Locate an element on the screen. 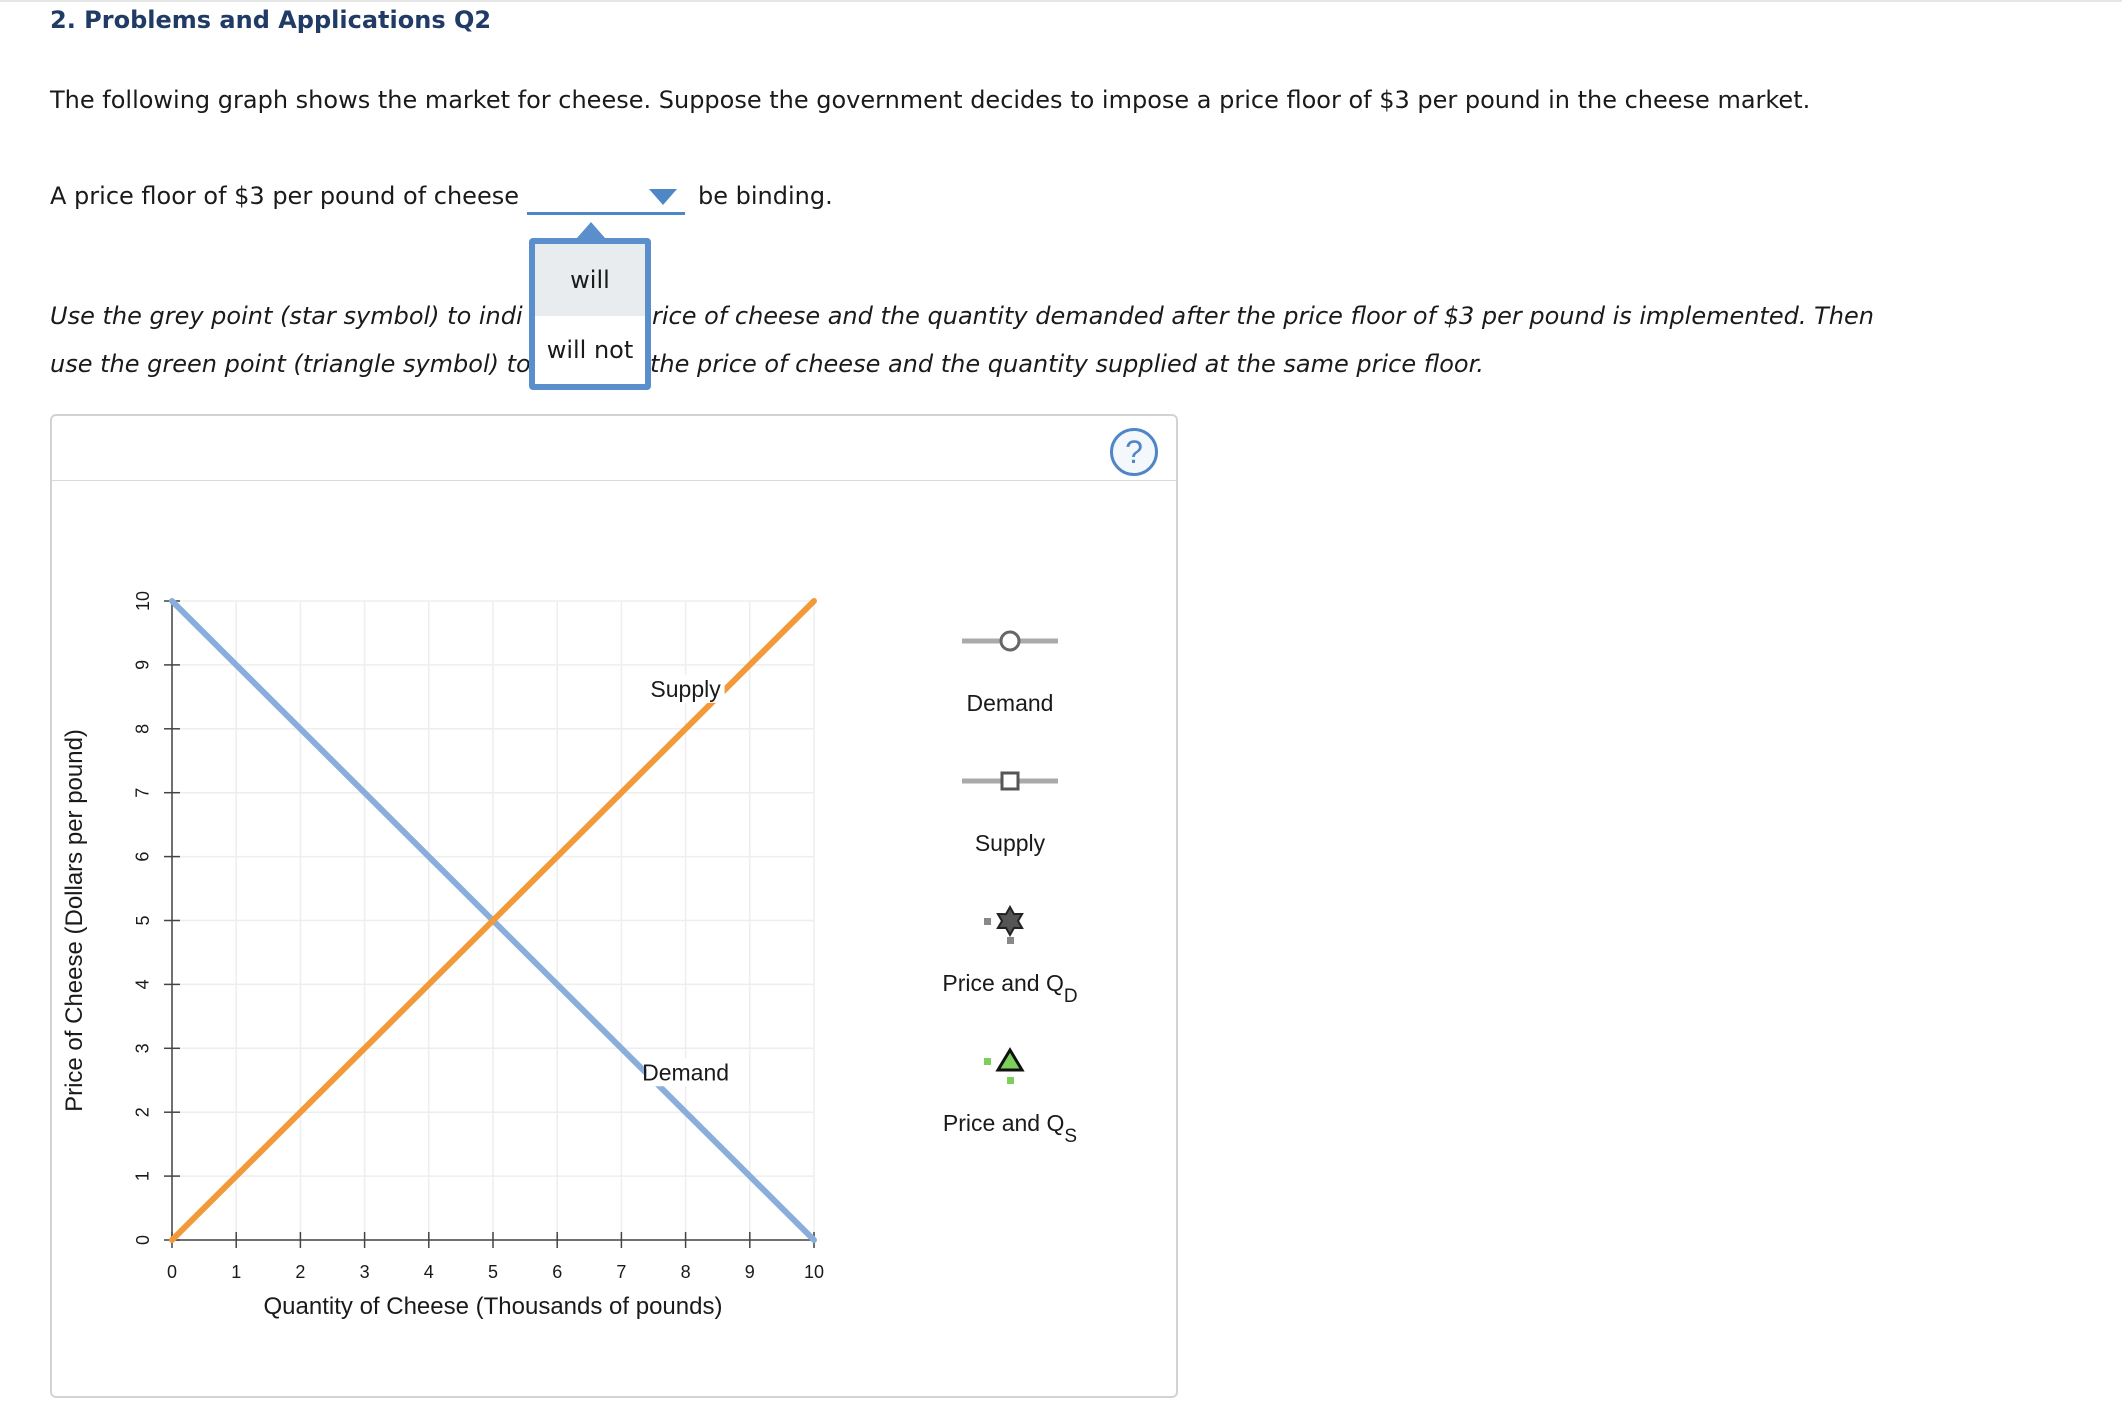 Image resolution: width=2122 pixels, height=1422 pixels. binding-dropdown-menu: will will not is located at coordinates (590, 314).